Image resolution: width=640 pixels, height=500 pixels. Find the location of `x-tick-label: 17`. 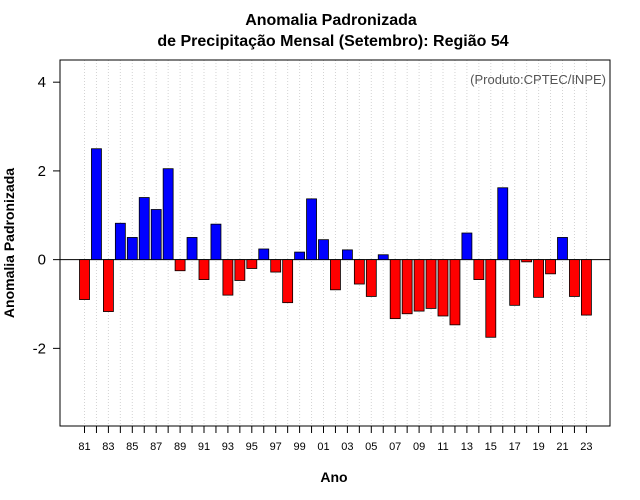

x-tick-label: 17 is located at coordinates (515, 447).